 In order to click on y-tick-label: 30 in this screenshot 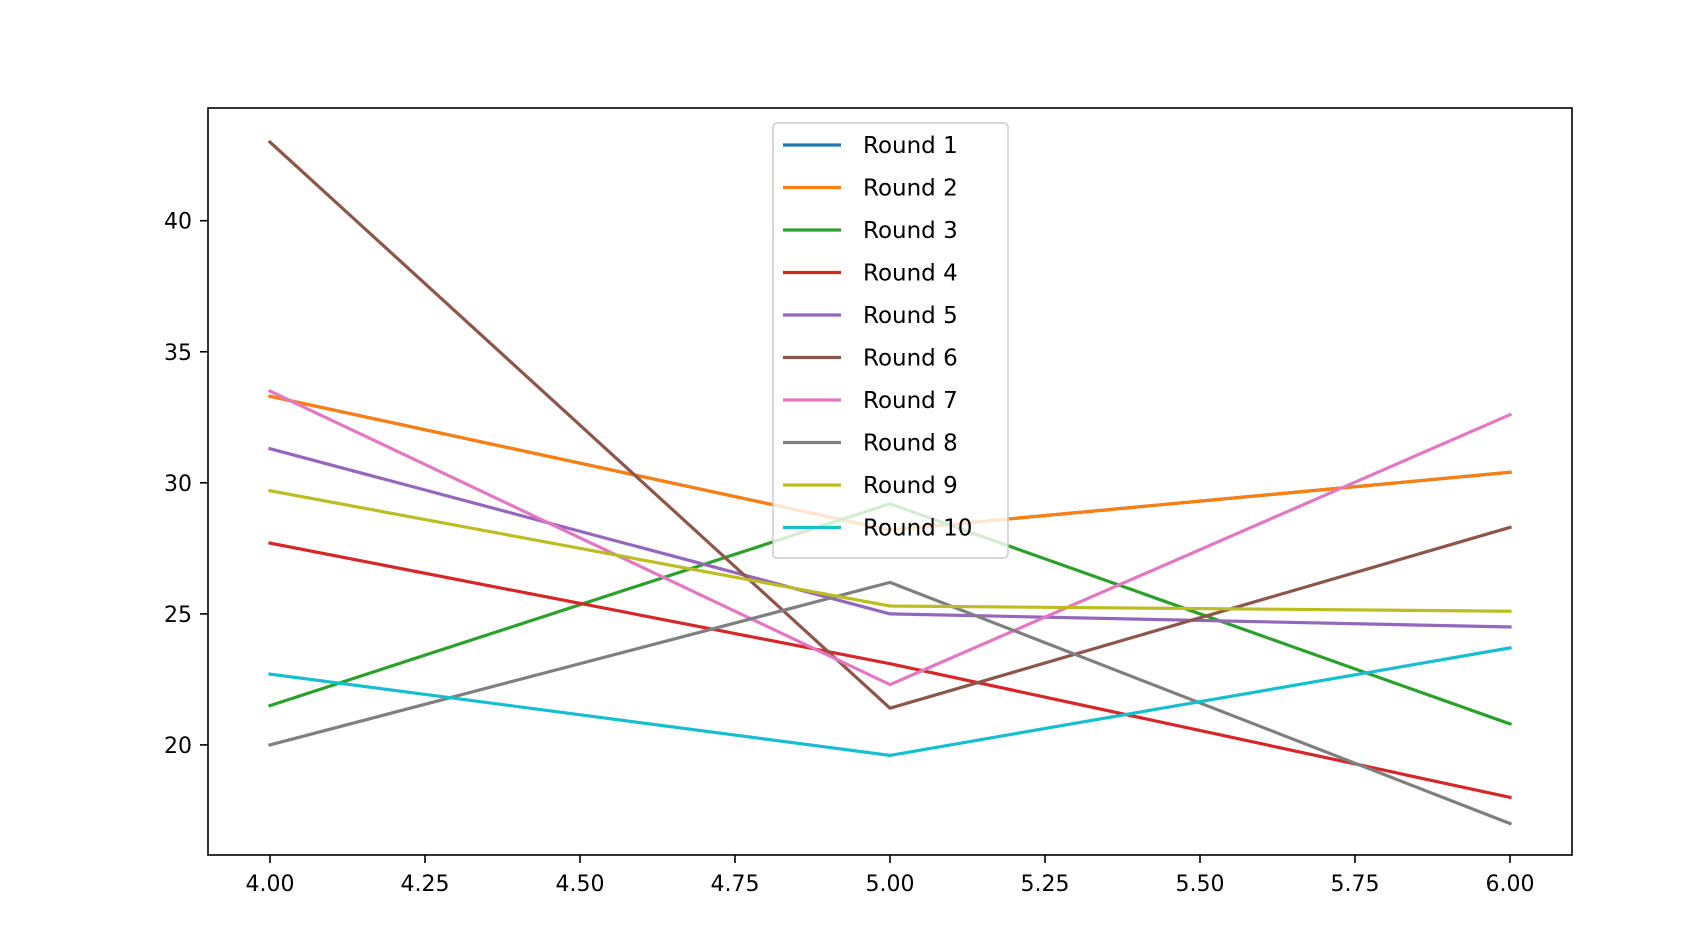, I will do `click(178, 484)`.